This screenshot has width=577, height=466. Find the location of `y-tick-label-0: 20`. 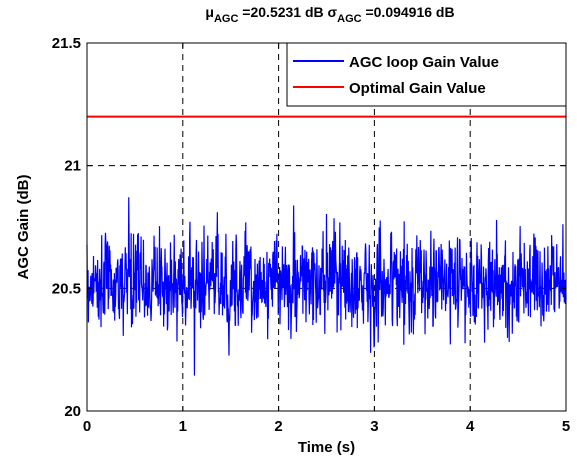

y-tick-label-0: 20 is located at coordinates (72, 411).